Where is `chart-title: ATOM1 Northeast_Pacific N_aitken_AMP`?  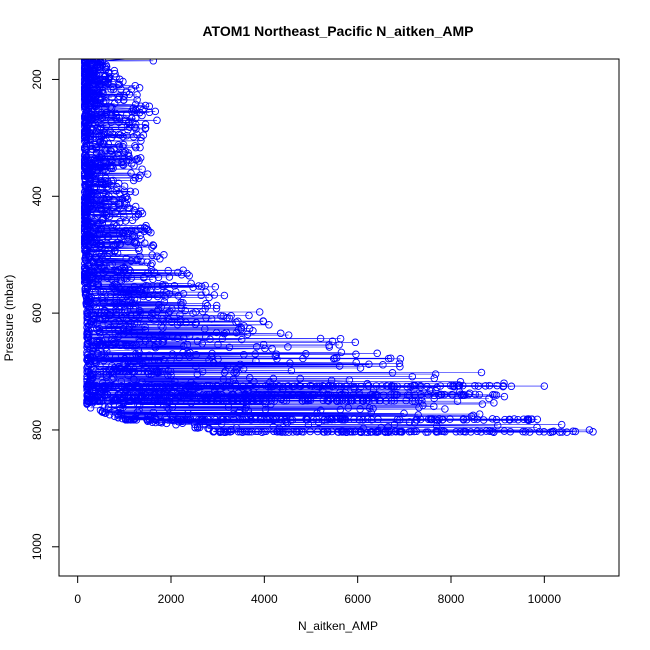
chart-title: ATOM1 Northeast_Pacific N_aitken_AMP is located at coordinates (337, 31).